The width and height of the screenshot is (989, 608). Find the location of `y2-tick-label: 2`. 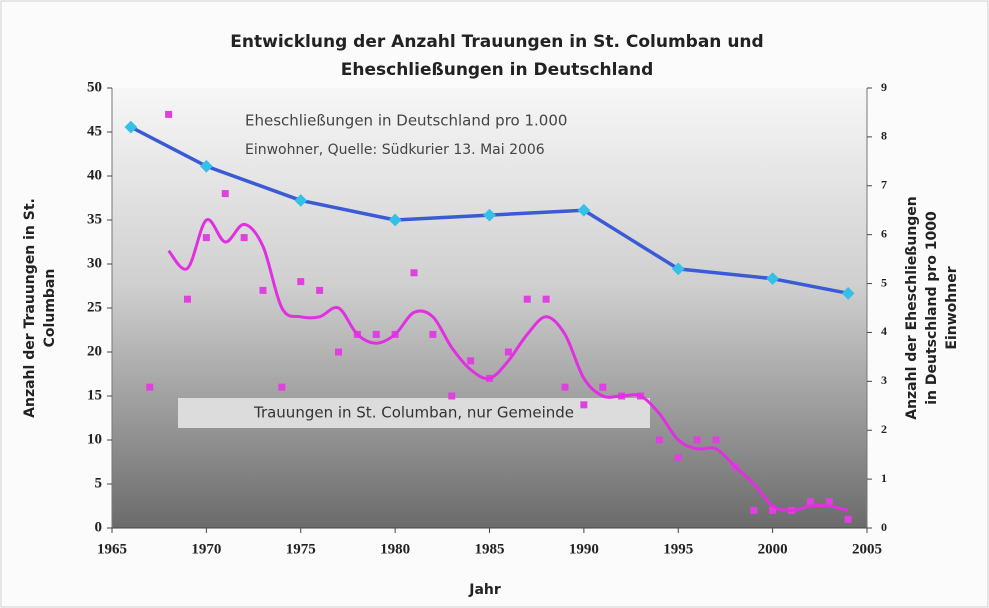

y2-tick-label: 2 is located at coordinates (884, 429).